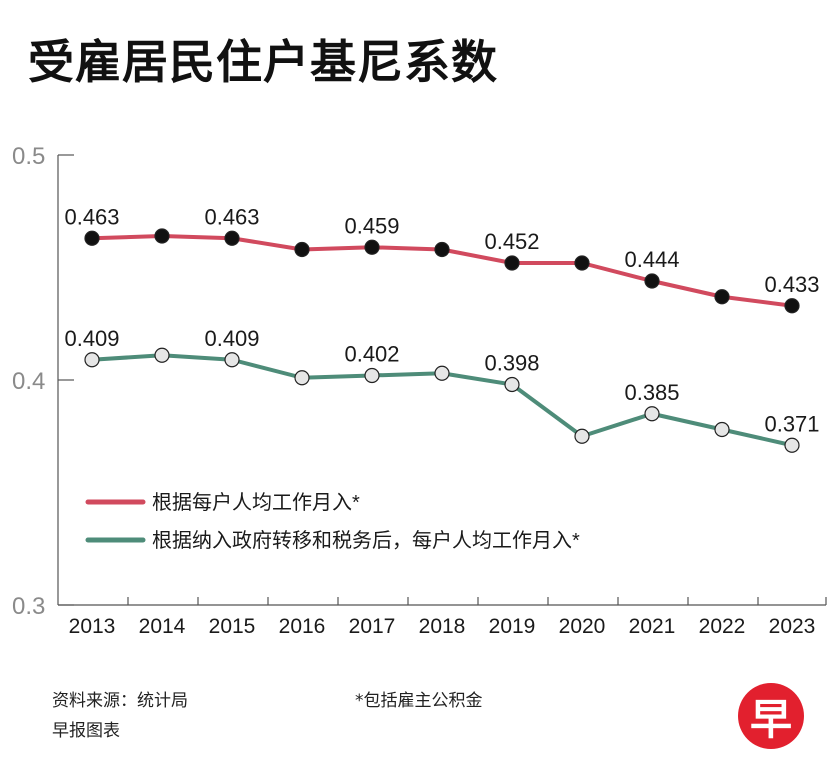  I want to click on x-tick-label: 2017, so click(372, 626).